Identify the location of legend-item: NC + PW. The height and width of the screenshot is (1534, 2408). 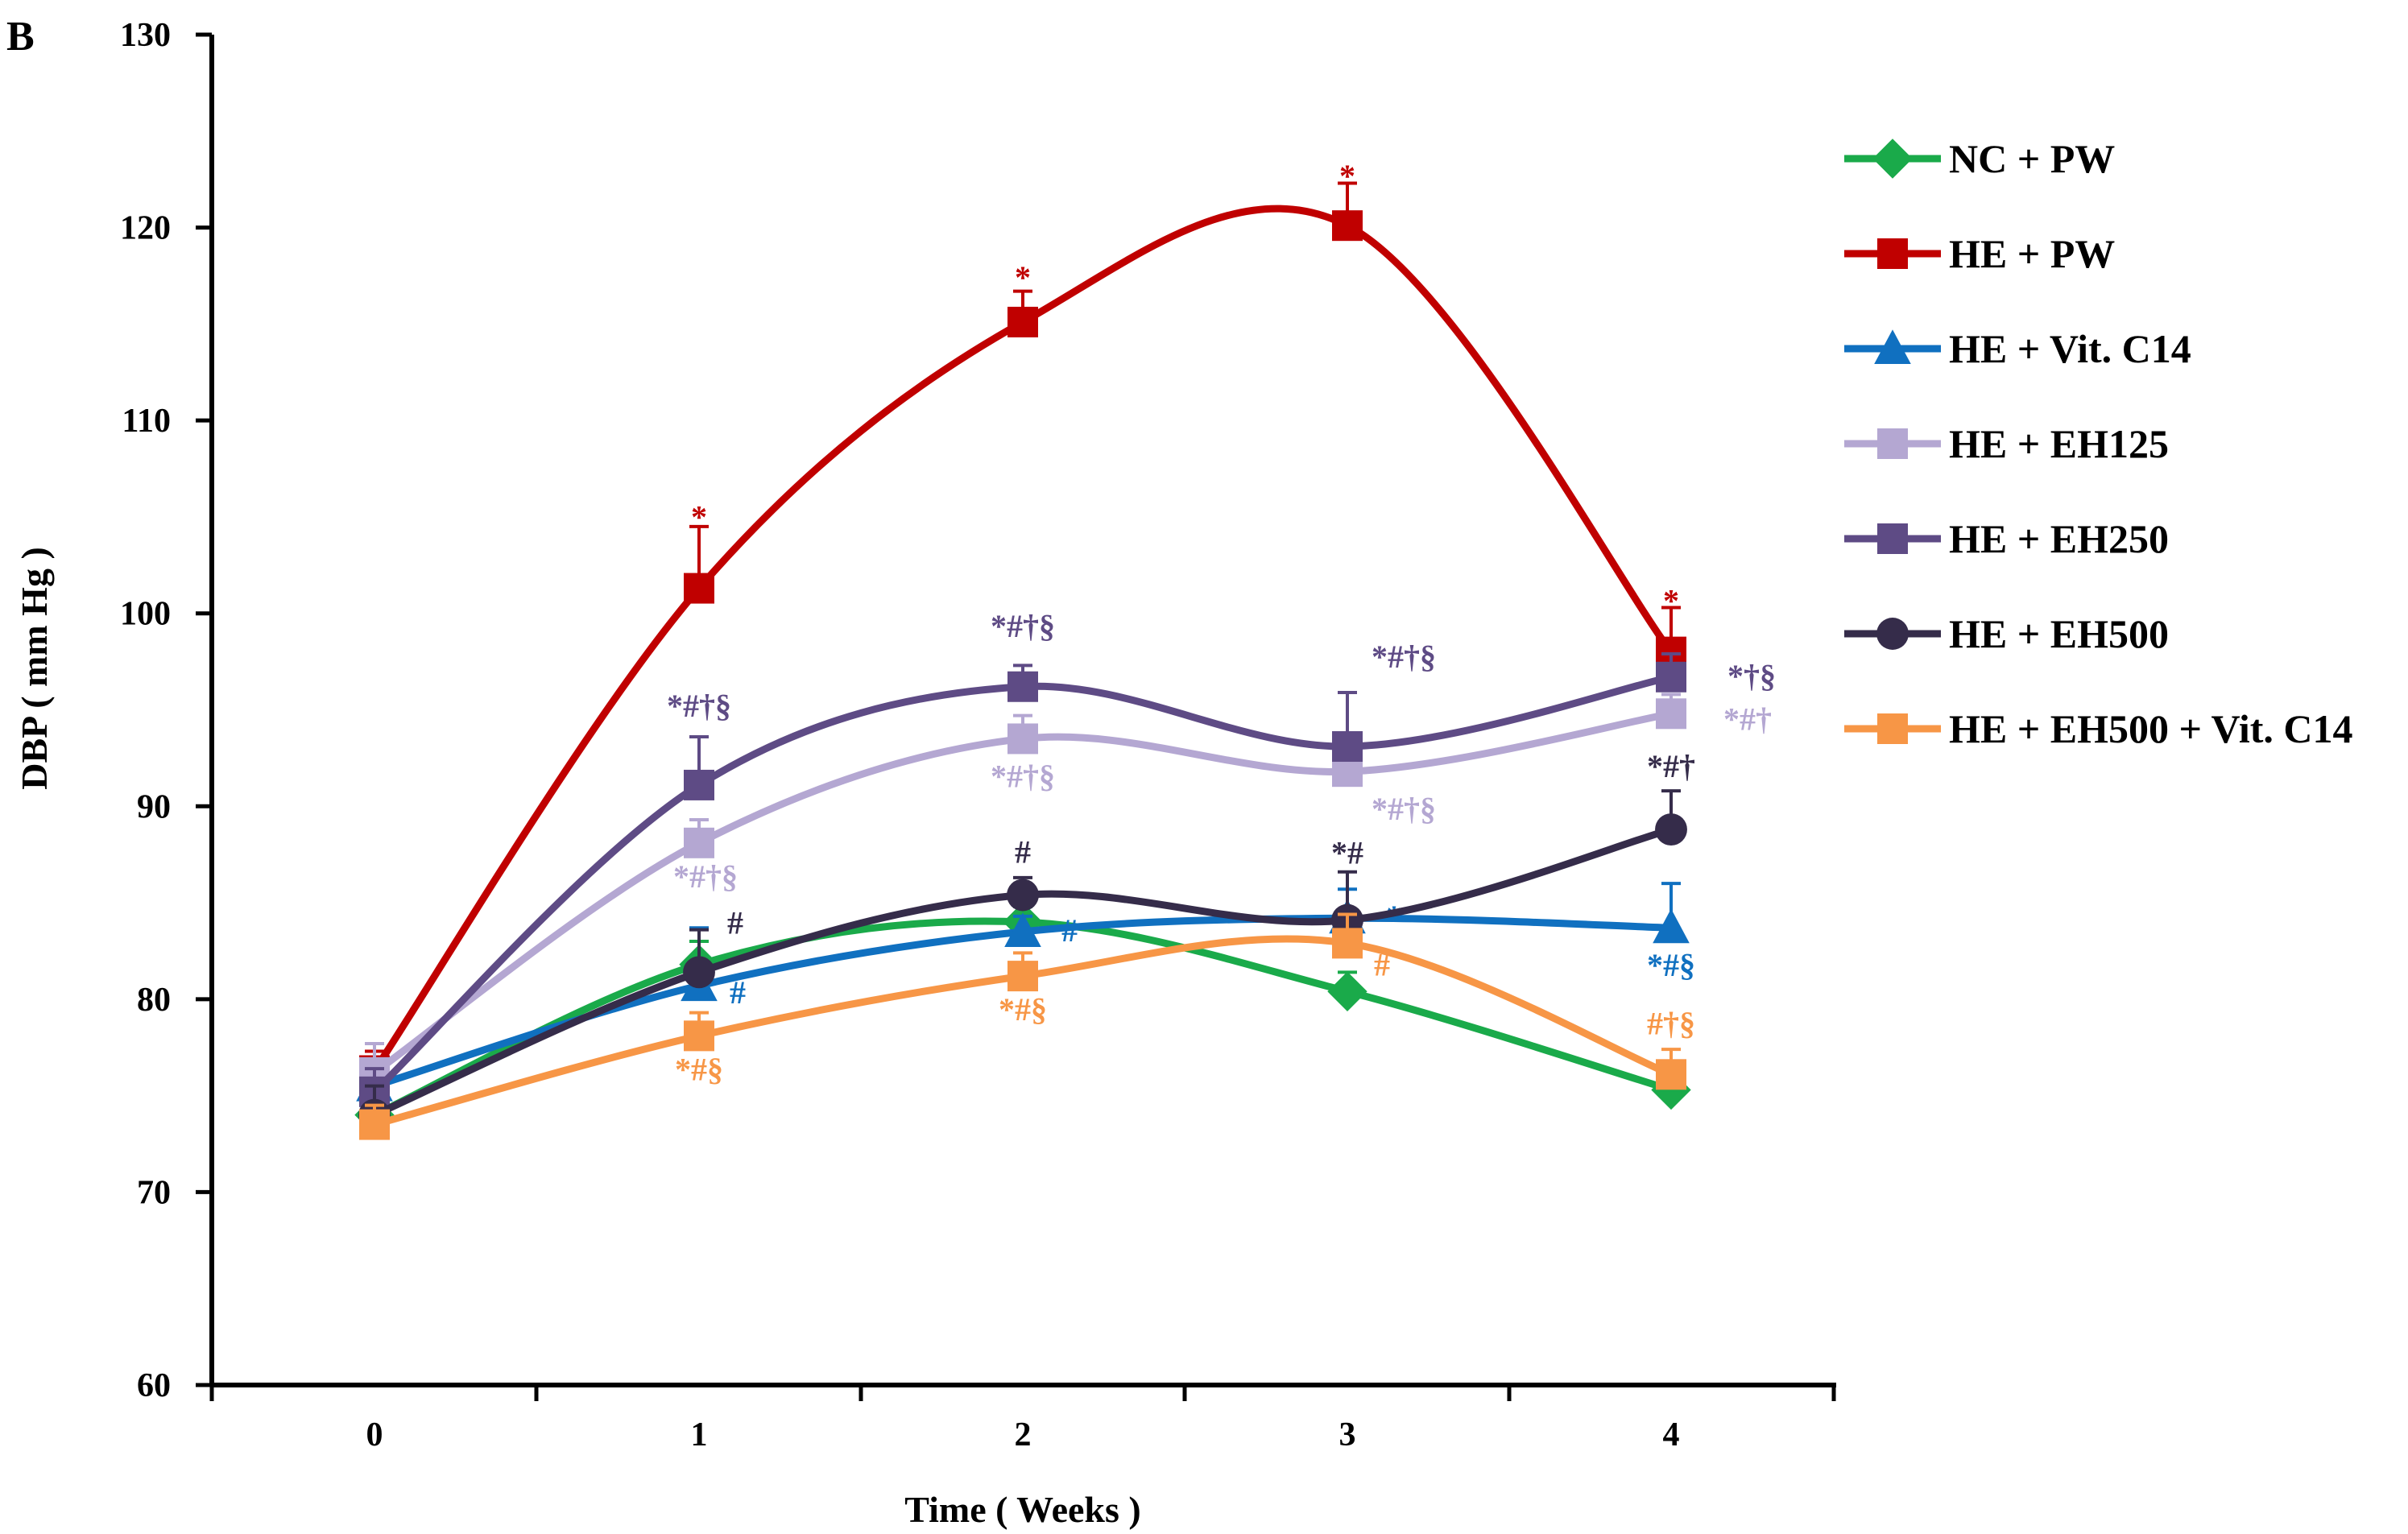
(1979, 158).